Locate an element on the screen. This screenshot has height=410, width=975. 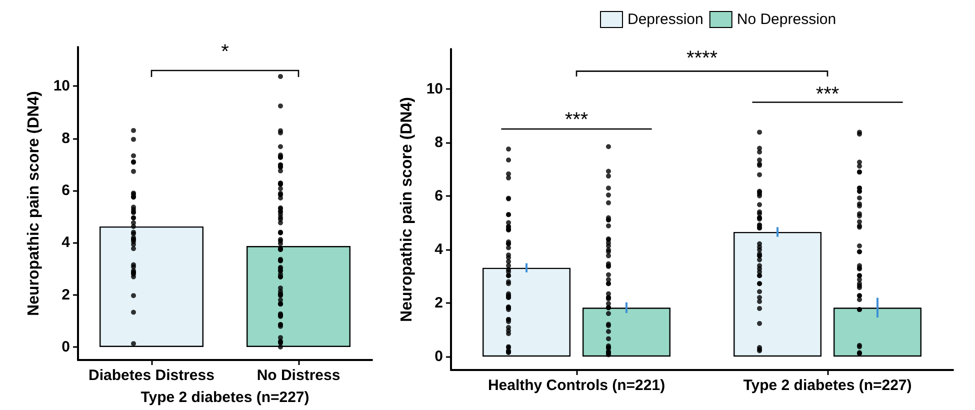
legend-label: Depression is located at coordinates (666, 19).